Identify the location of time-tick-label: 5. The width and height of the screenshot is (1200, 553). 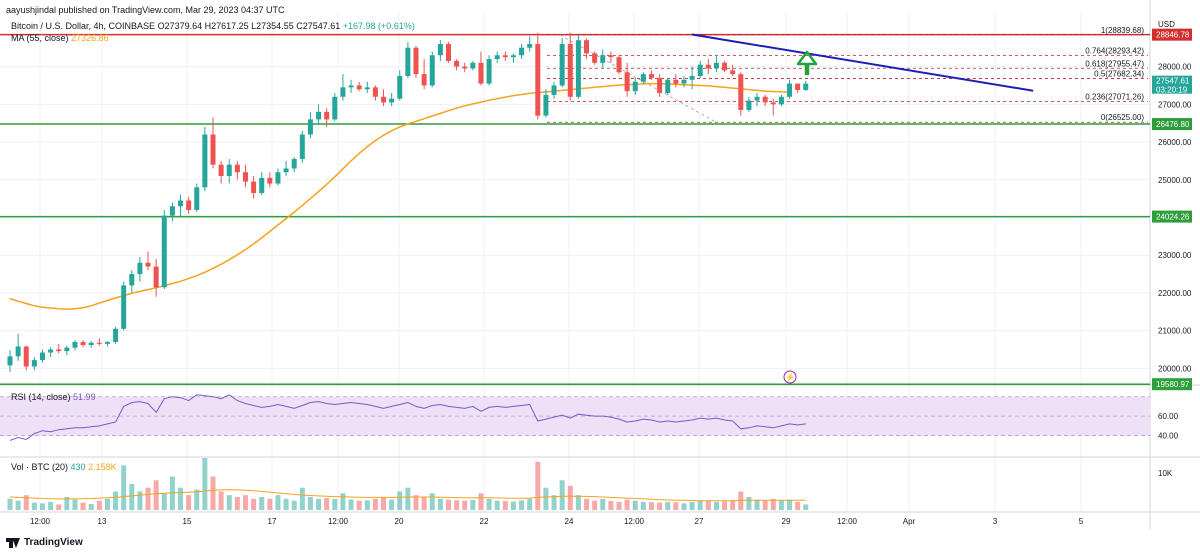
(1081, 521).